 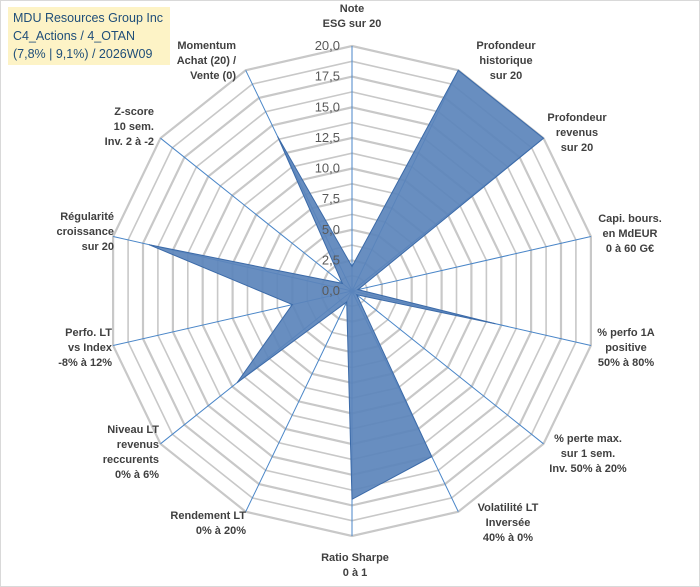 I want to click on axis-label-line: 0% à 20%, so click(x=221, y=531).